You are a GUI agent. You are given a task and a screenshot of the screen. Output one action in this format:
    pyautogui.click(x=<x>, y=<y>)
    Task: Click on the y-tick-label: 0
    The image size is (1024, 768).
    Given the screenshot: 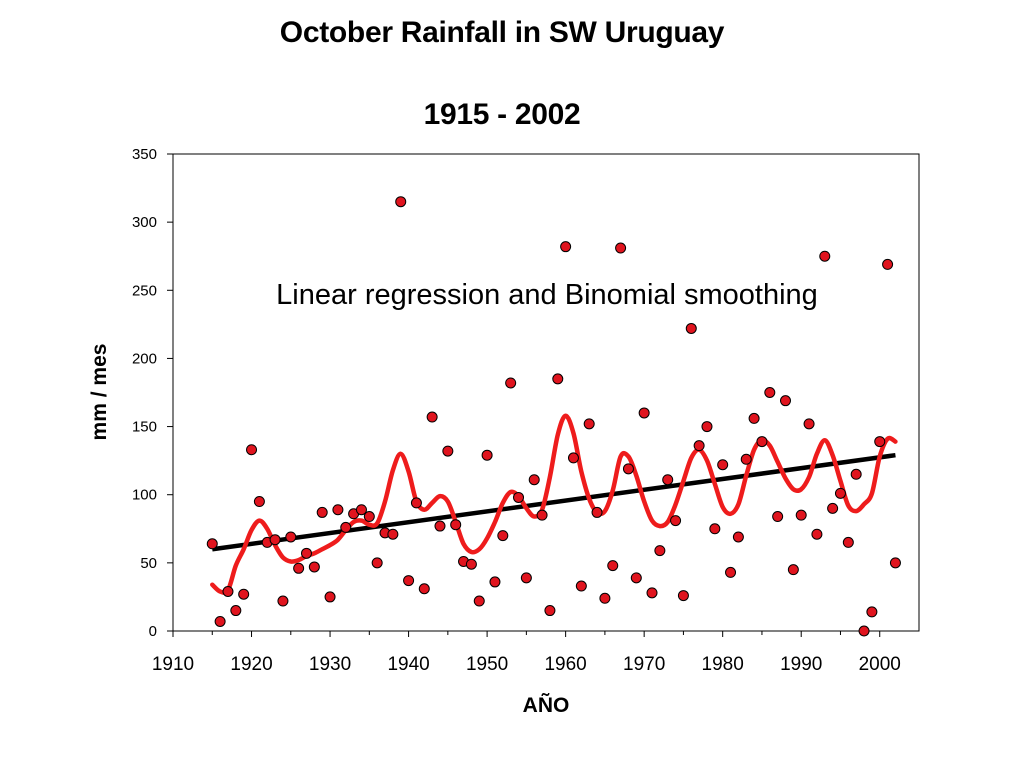 What is the action you would take?
    pyautogui.click(x=153, y=631)
    